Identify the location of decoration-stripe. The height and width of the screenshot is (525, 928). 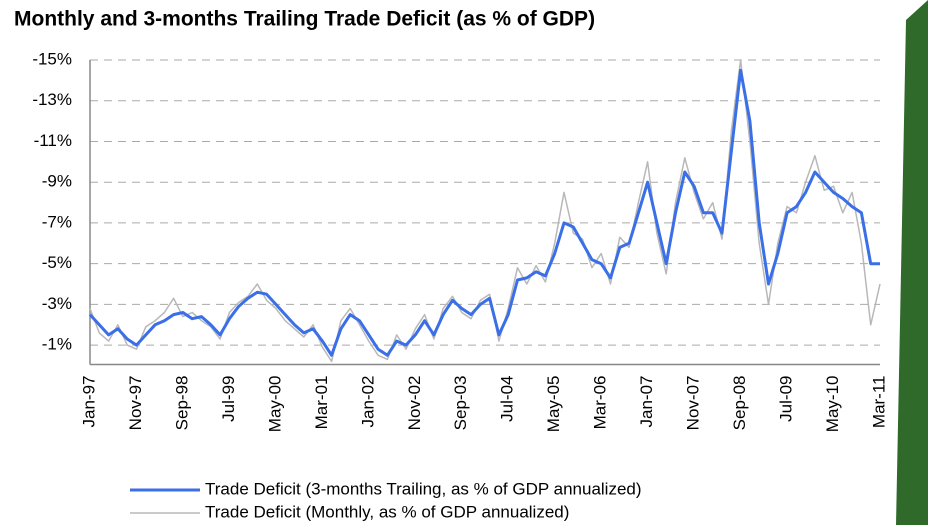
(912, 262).